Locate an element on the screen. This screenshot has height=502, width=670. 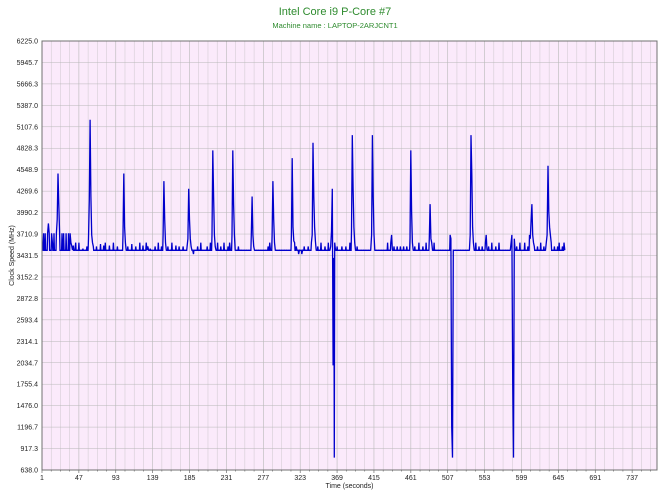
y-tick-label: 2314.1 is located at coordinates (28, 342).